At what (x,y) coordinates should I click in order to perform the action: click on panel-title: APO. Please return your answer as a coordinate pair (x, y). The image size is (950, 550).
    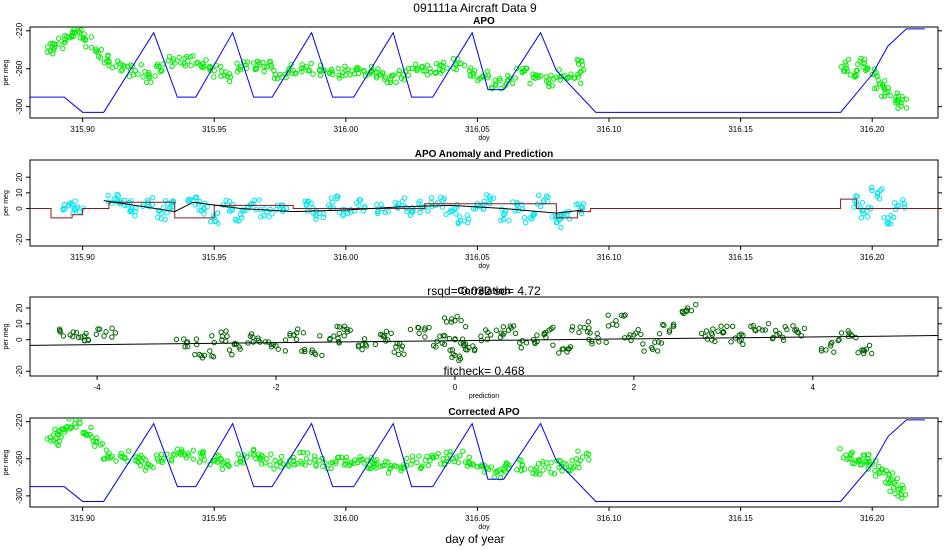
    Looking at the image, I should click on (484, 21).